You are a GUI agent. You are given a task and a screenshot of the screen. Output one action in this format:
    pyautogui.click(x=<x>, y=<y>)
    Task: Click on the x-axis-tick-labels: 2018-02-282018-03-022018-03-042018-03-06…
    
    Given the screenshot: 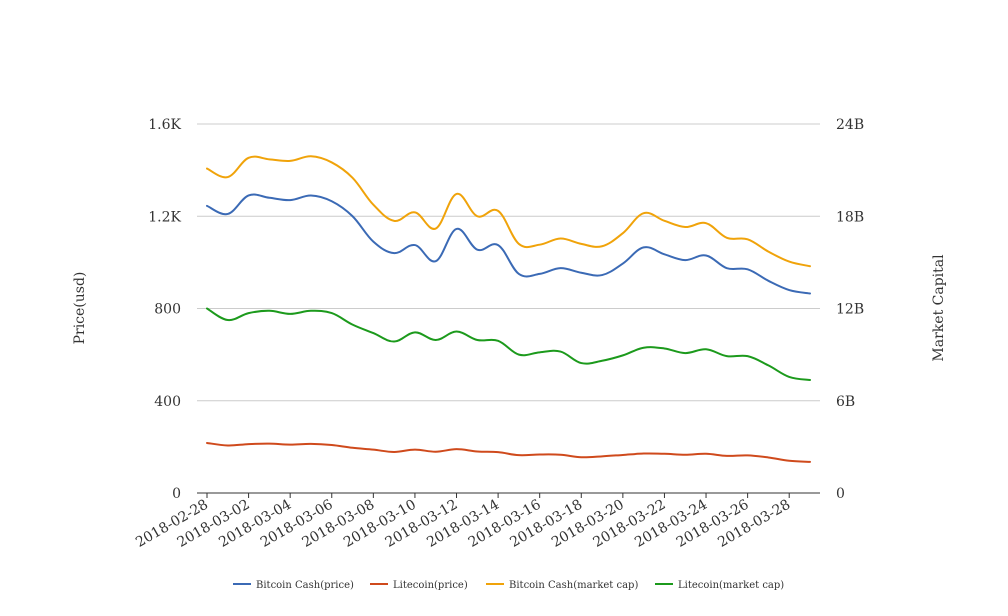 What is the action you would take?
    pyautogui.click(x=463, y=524)
    